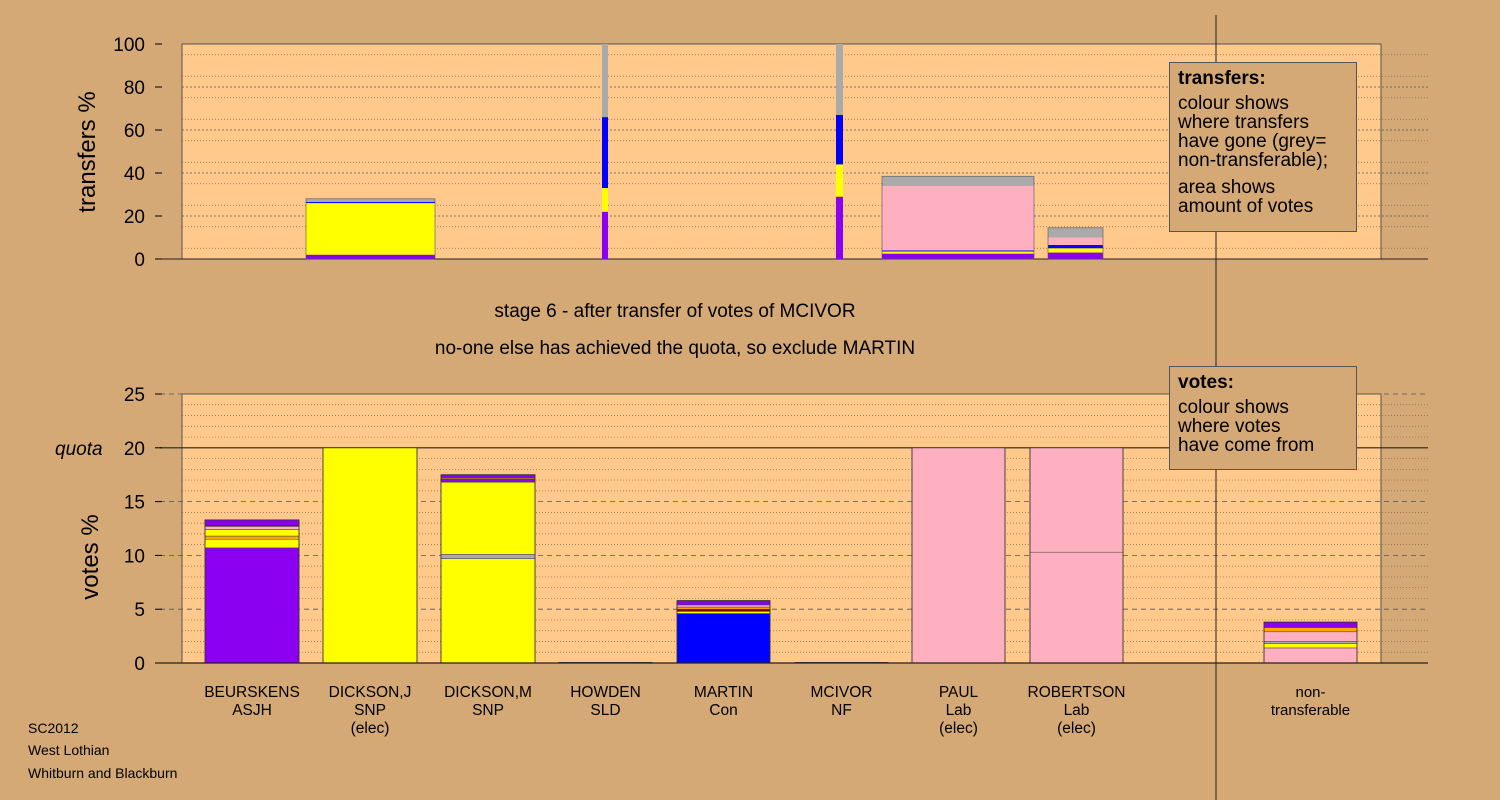 The image size is (1500, 800). Describe the element at coordinates (1252, 141) in the screenshot. I see `transfers-note-line: have gone (grey=` at that location.